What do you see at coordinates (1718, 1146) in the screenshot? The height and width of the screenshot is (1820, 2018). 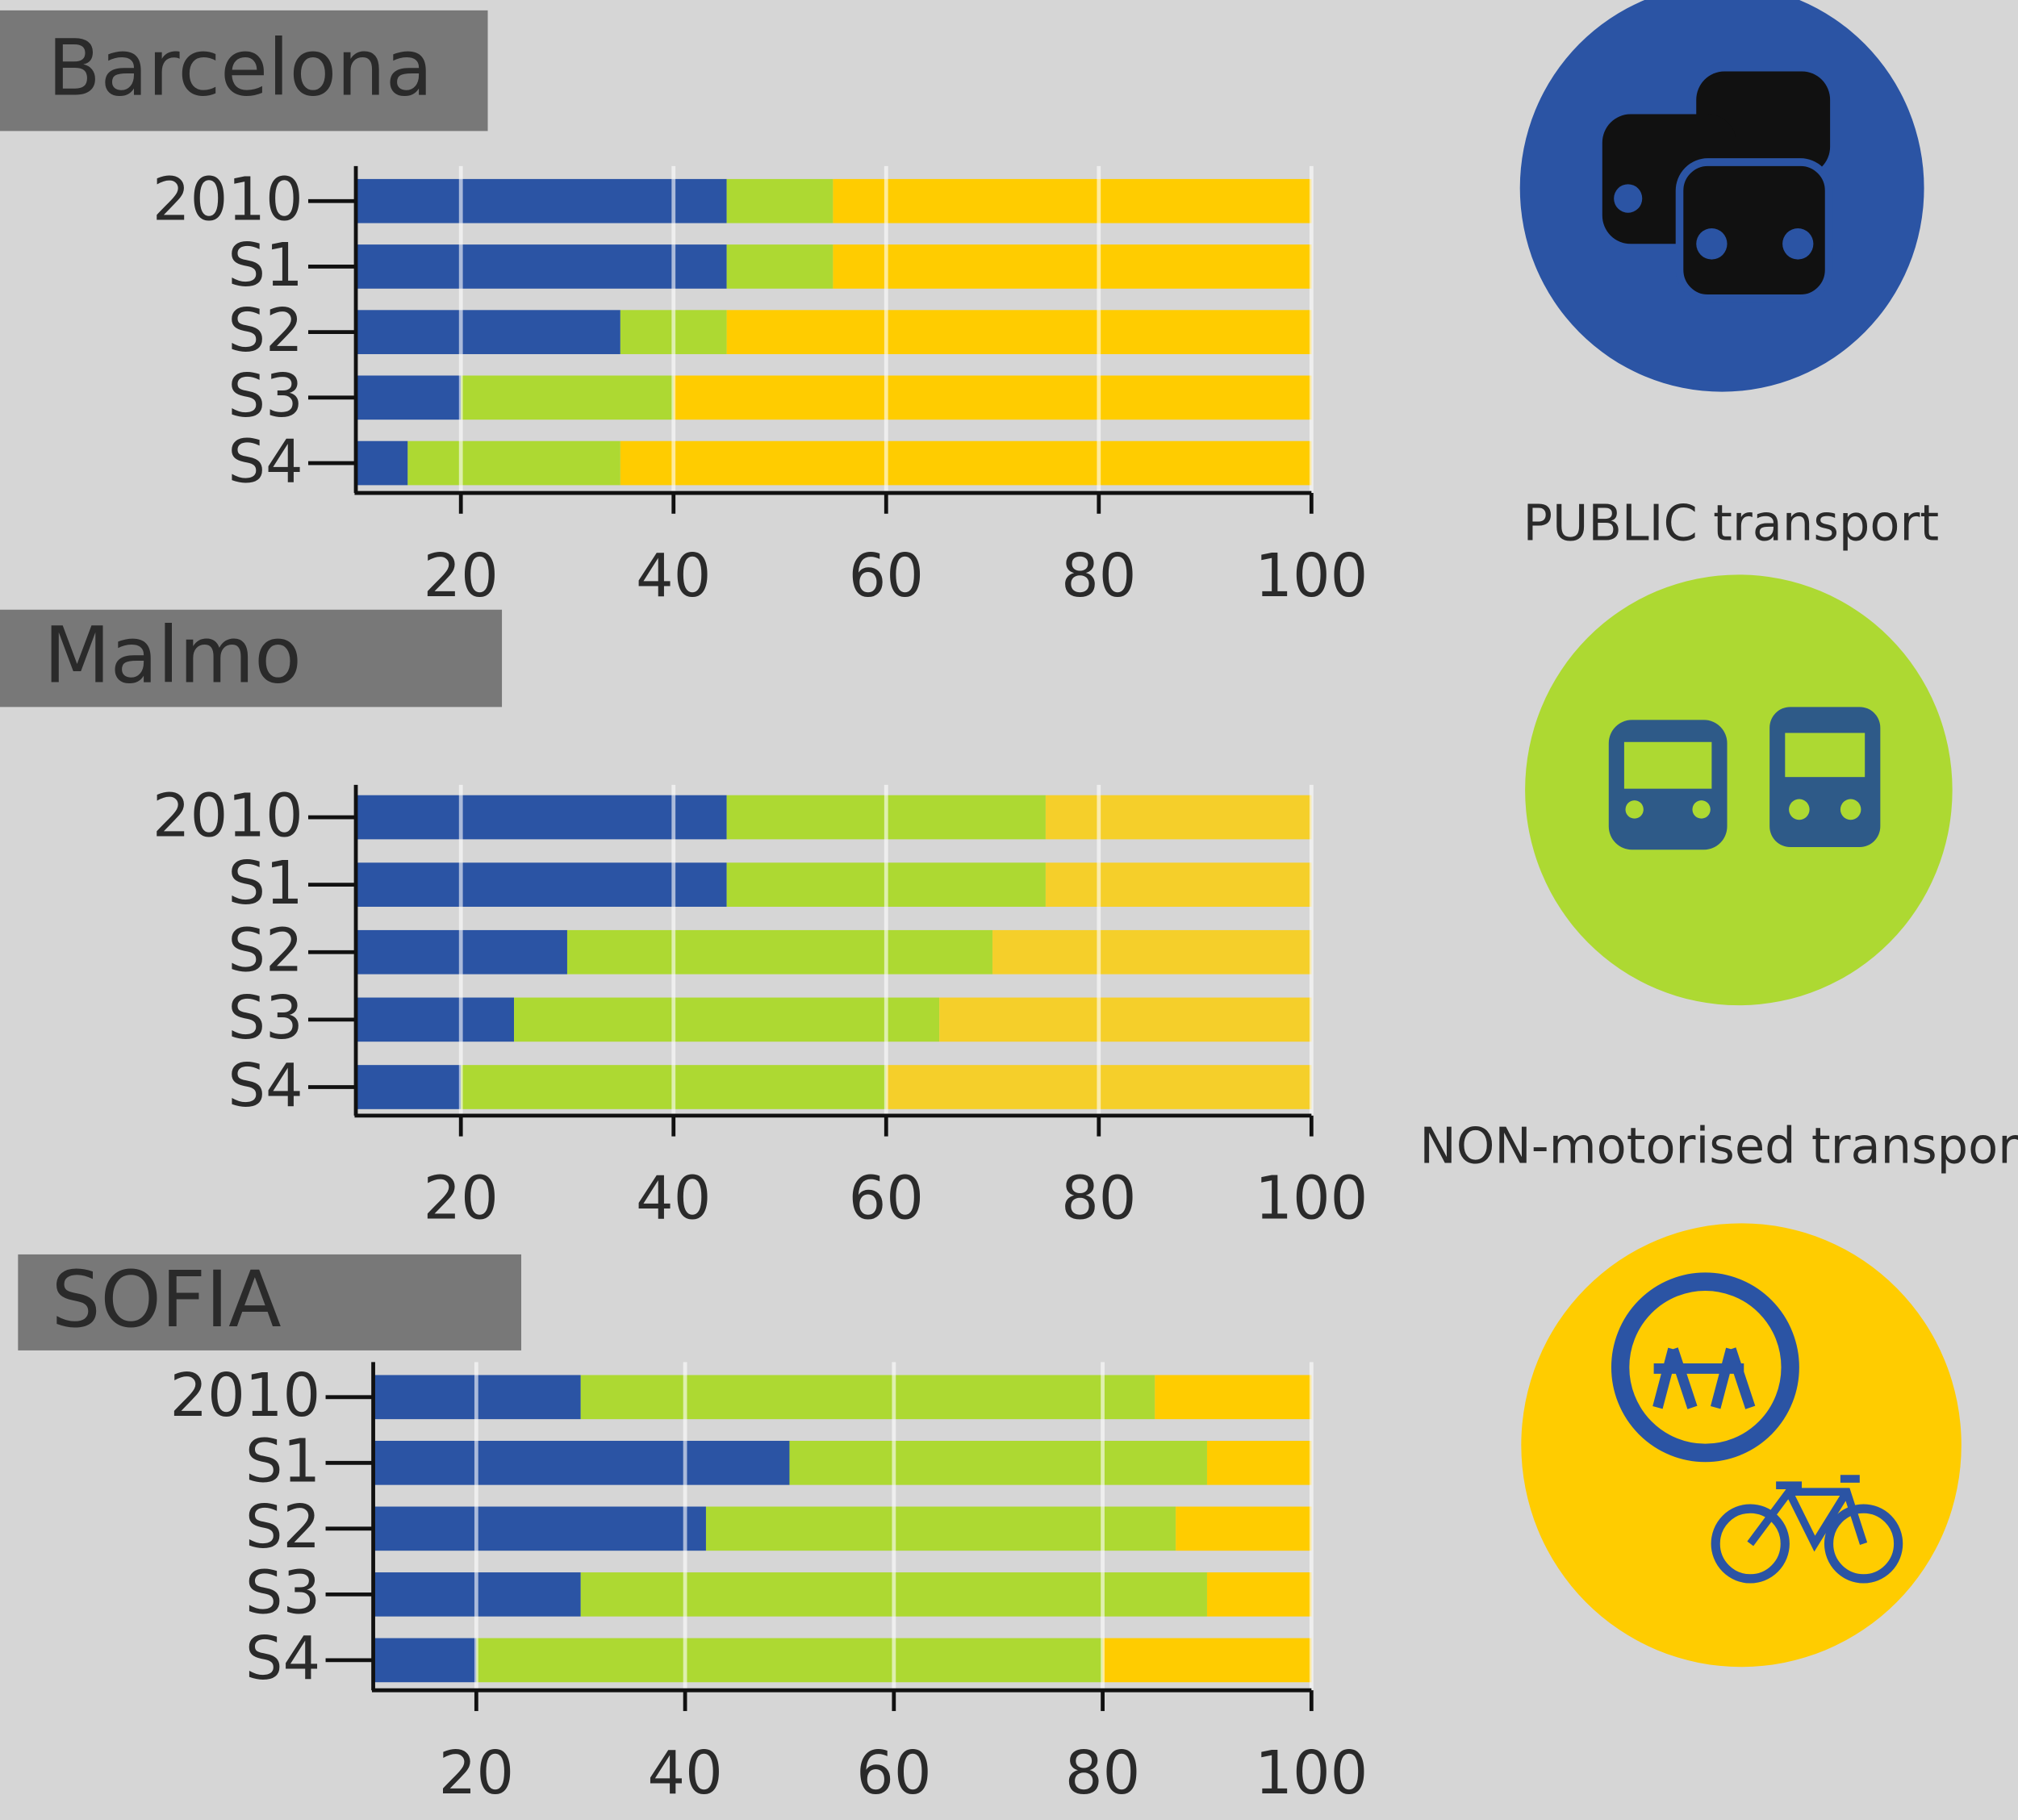 I see `legend-label: NON-motorised transport` at bounding box center [1718, 1146].